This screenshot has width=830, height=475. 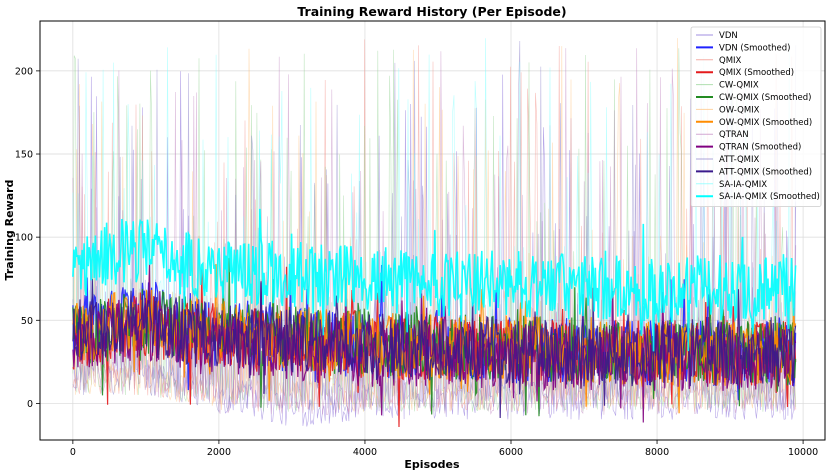 I want to click on chart-title: Training Reward History (Per Episode), so click(x=431, y=11).